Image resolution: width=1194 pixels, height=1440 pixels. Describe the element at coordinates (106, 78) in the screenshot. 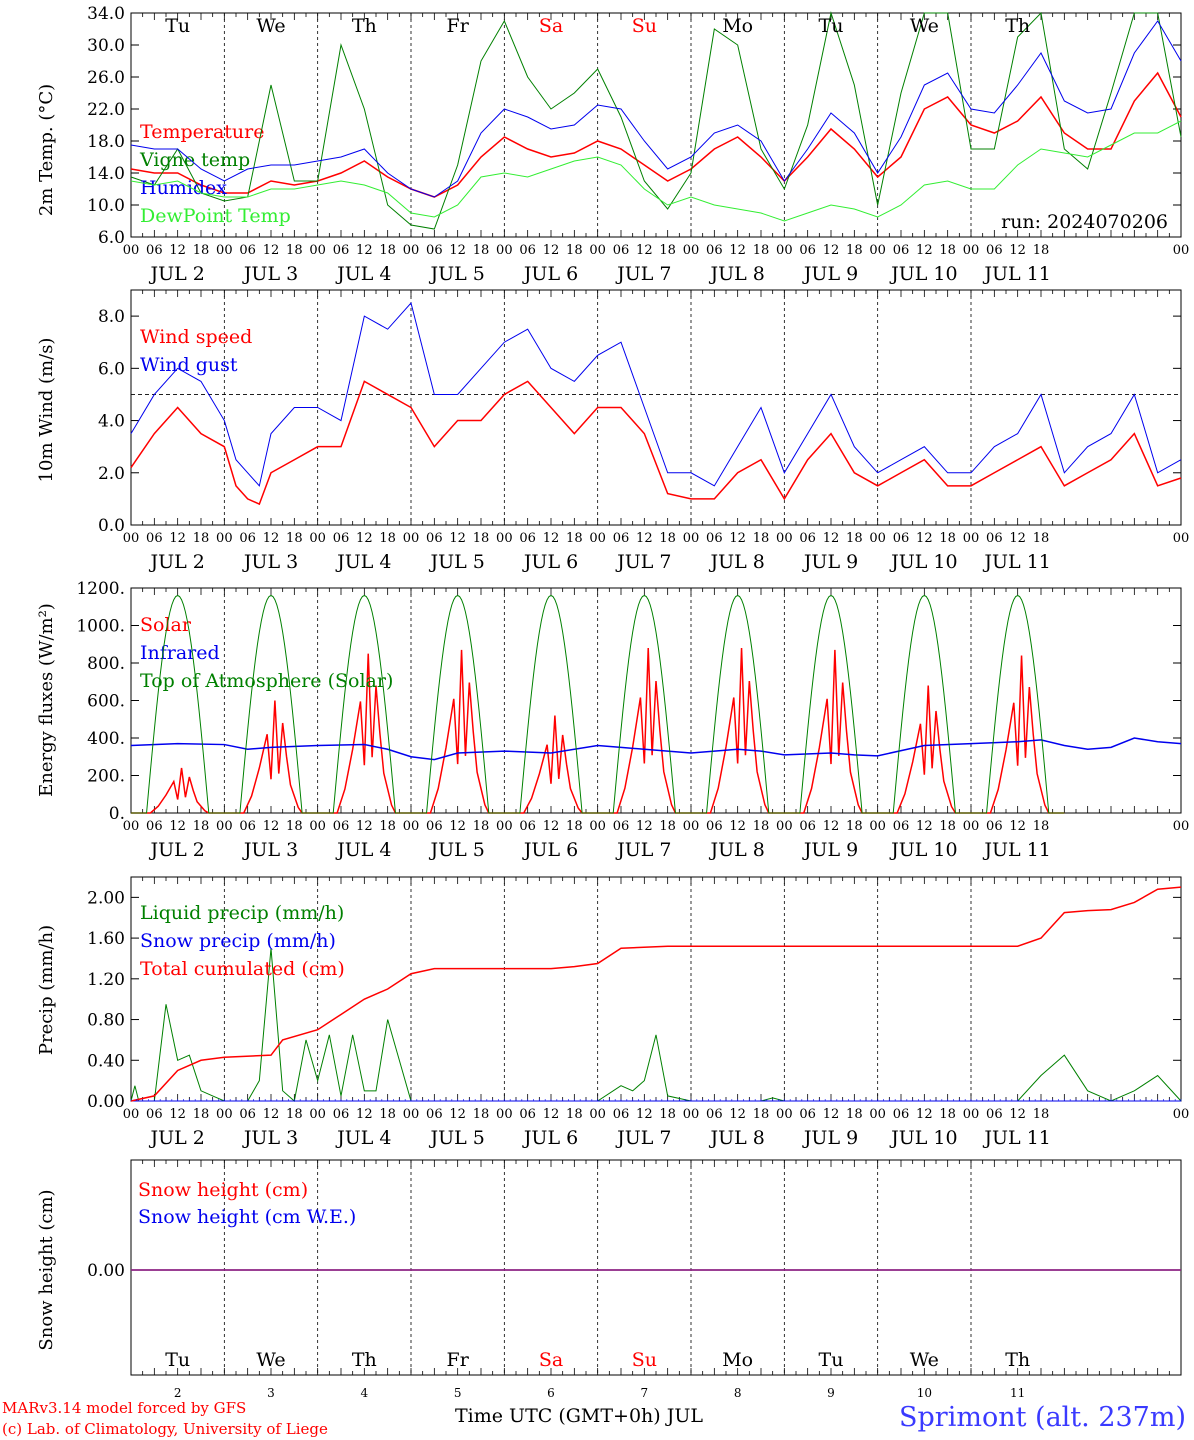

I see `y-tick-label: 26.0` at that location.